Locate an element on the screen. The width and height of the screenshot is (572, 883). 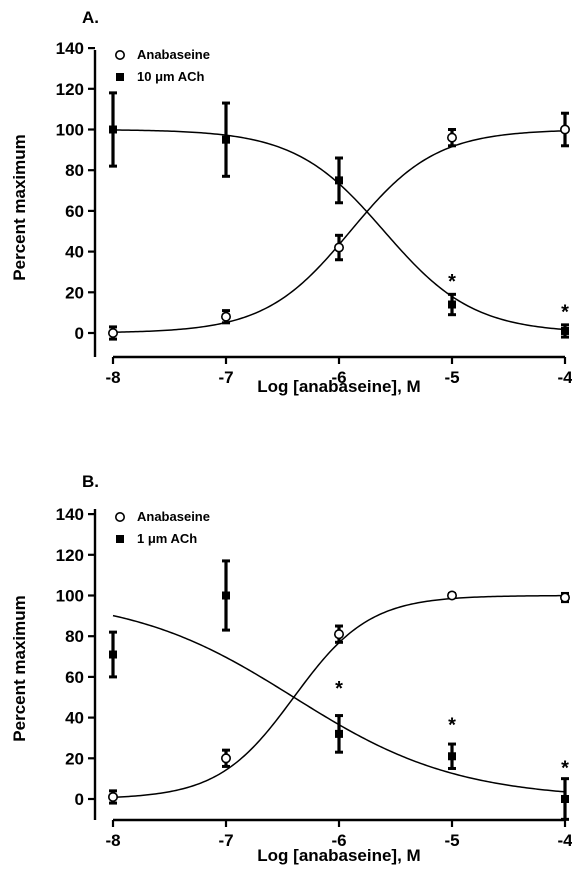
panel-label: B. is located at coordinates (90, 481).